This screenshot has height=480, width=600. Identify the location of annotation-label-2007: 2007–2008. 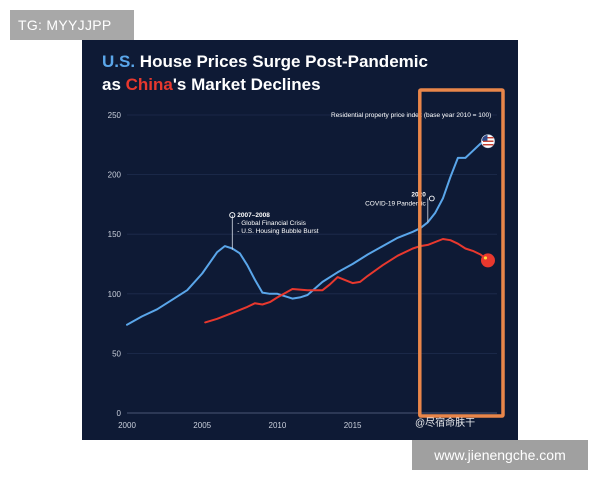
(253, 215).